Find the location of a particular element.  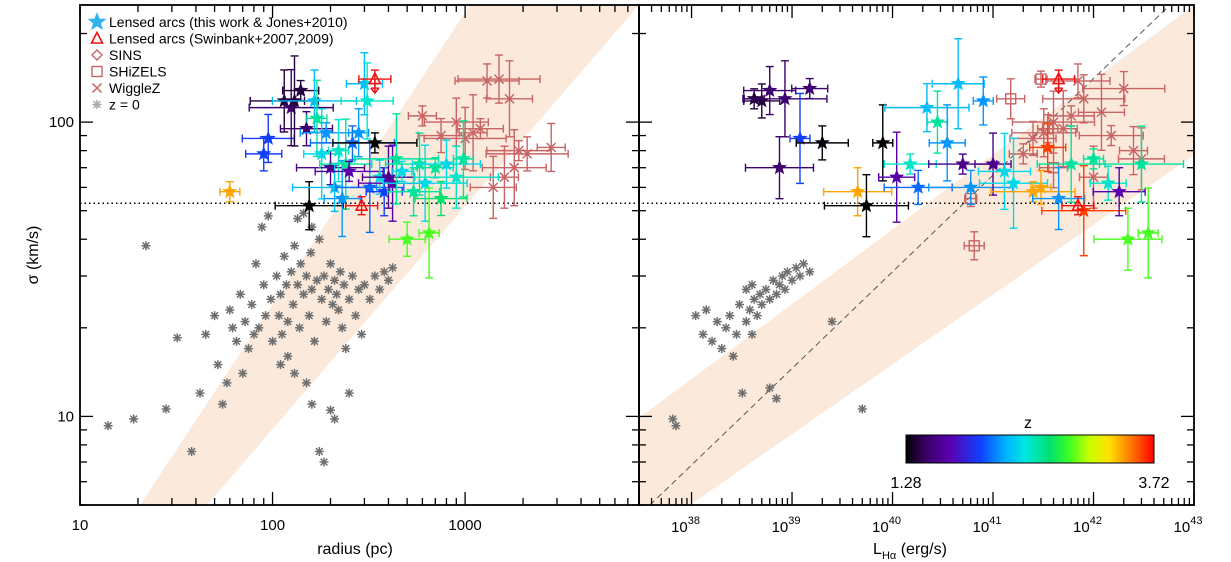

upper-limit-arrowhead is located at coordinates (375, 91).